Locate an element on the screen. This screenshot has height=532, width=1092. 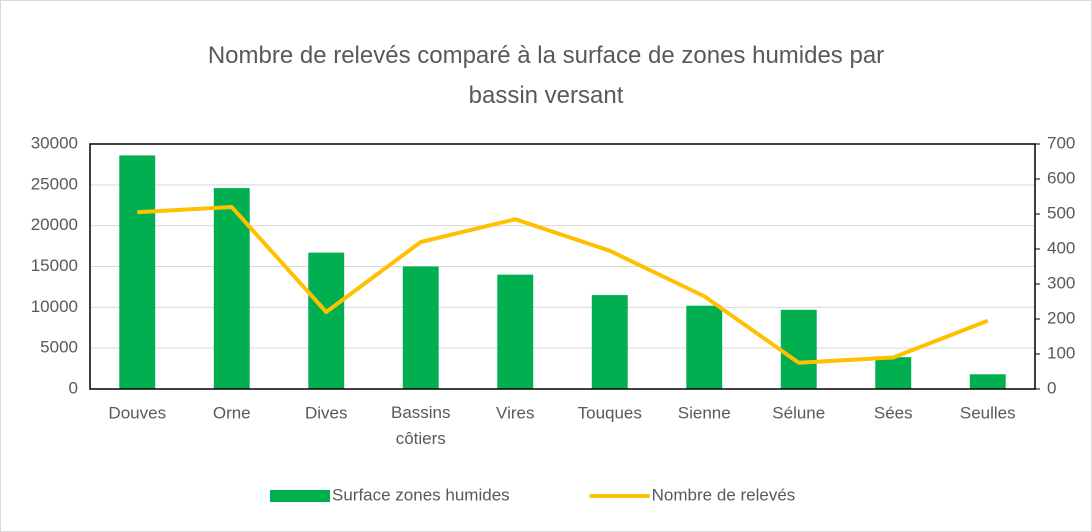
y-tick-label: 10000 is located at coordinates (54, 306).